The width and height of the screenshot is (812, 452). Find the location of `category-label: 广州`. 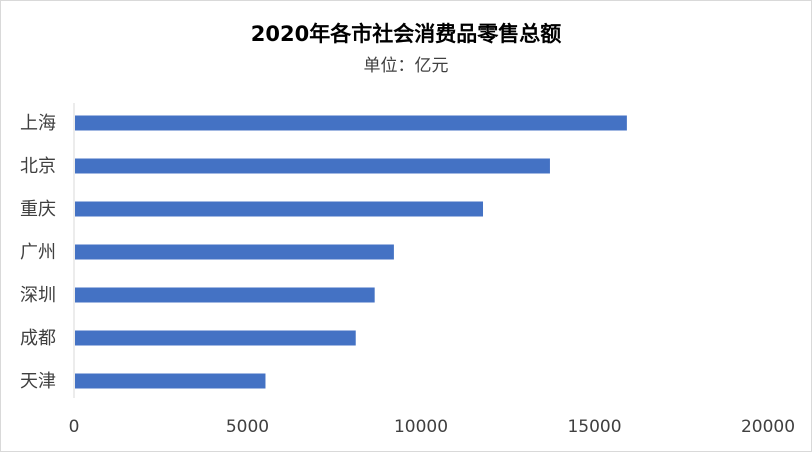

category-label: 广州 is located at coordinates (38, 252).